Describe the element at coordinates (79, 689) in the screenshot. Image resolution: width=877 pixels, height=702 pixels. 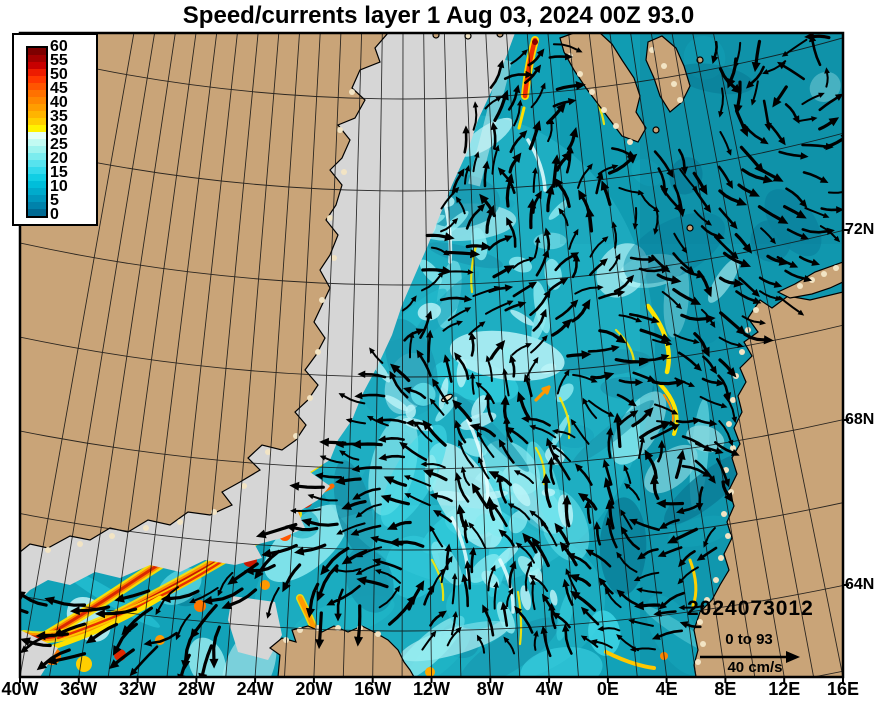
I see `x-axis-label: 36W` at that location.